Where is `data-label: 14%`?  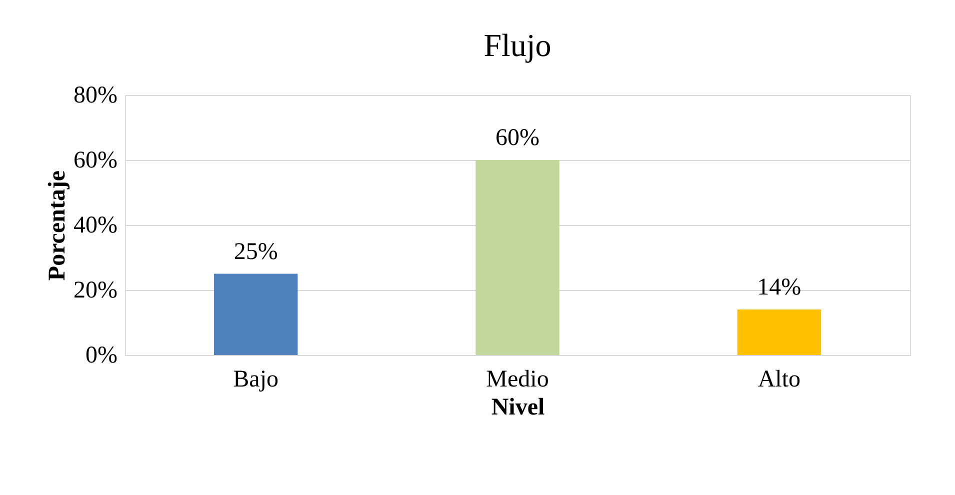
data-label: 14% is located at coordinates (779, 287).